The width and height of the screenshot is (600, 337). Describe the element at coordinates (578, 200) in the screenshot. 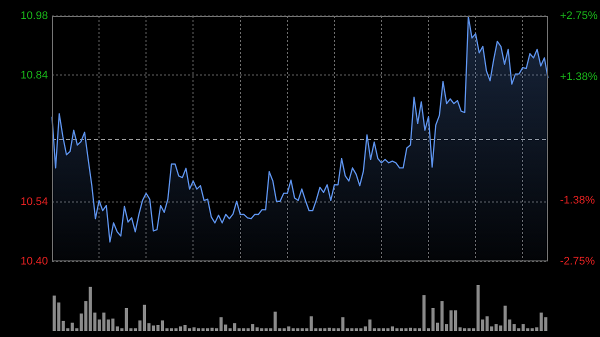

I see `y2-tick-label: -1.38%` at that location.